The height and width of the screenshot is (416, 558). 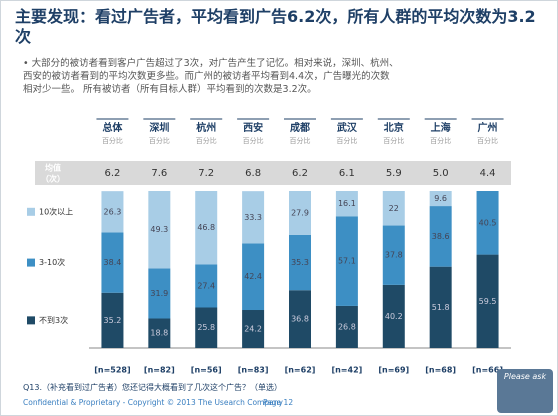 What do you see at coordinates (53, 179) in the screenshot?
I see `mean-label: （次）` at bounding box center [53, 179].